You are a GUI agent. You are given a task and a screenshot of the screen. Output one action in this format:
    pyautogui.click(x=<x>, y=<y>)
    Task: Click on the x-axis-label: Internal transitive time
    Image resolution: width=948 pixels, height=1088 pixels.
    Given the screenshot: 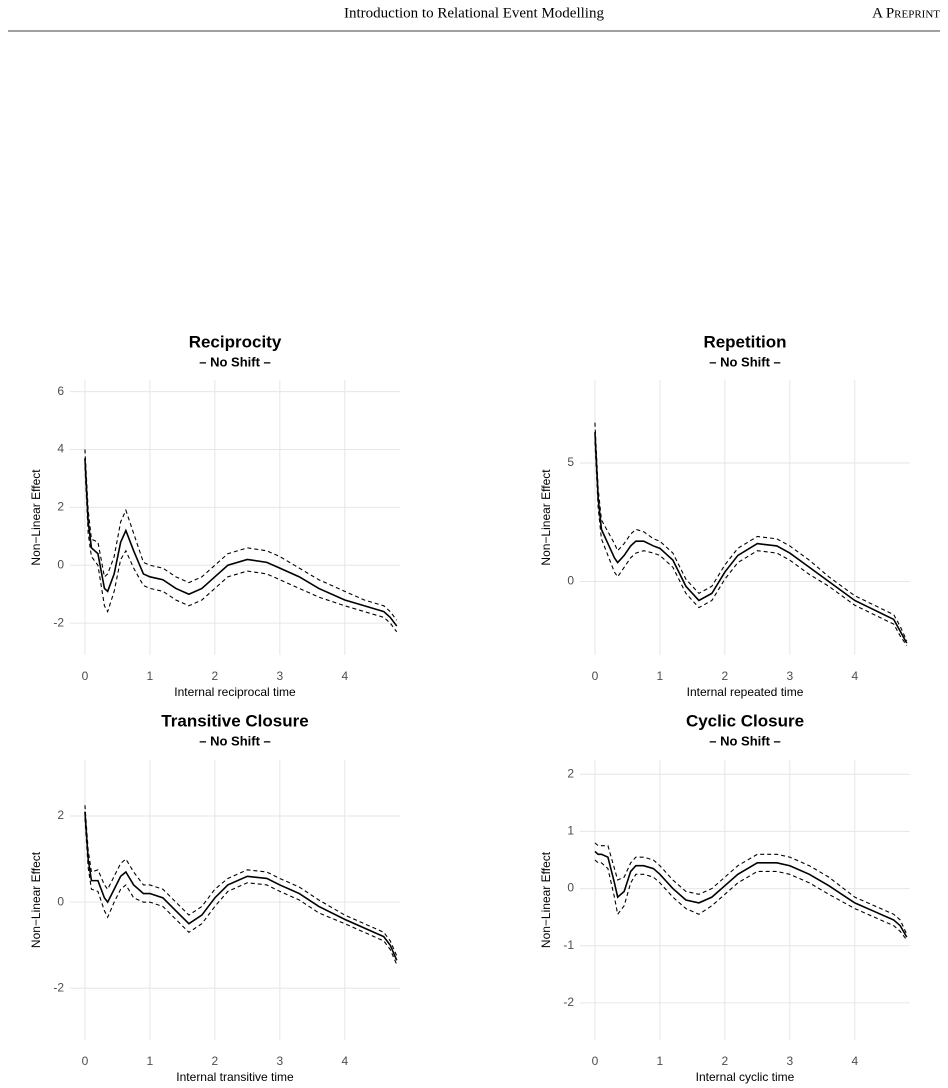 What is the action you would take?
    pyautogui.click(x=235, y=1077)
    